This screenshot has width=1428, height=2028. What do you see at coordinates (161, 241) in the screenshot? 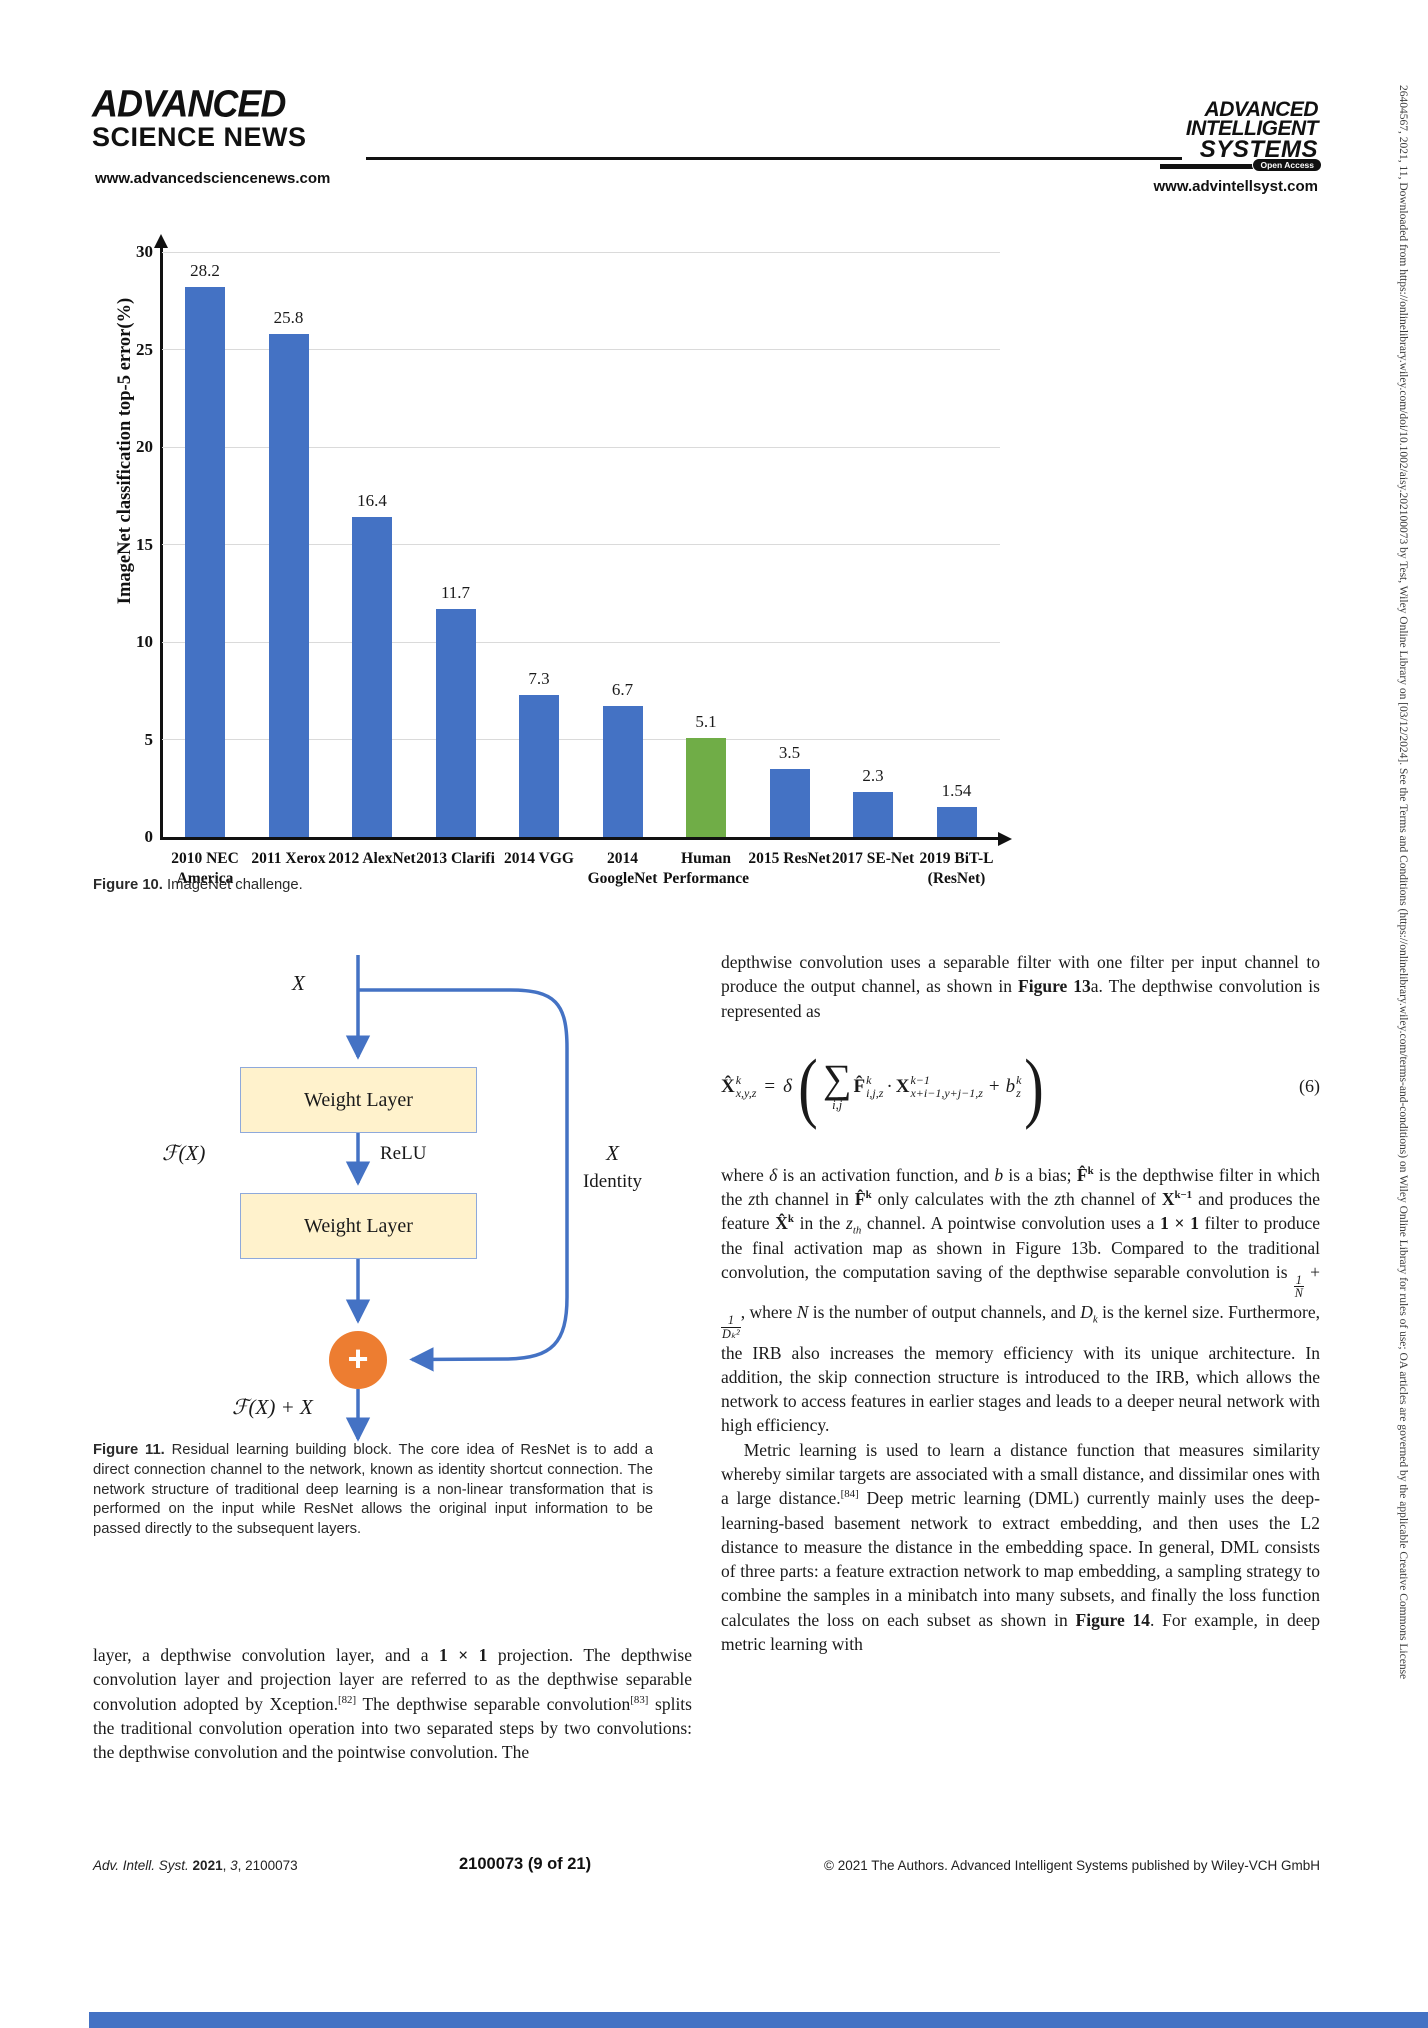
I see `y-axis-arrow-icon` at bounding box center [161, 241].